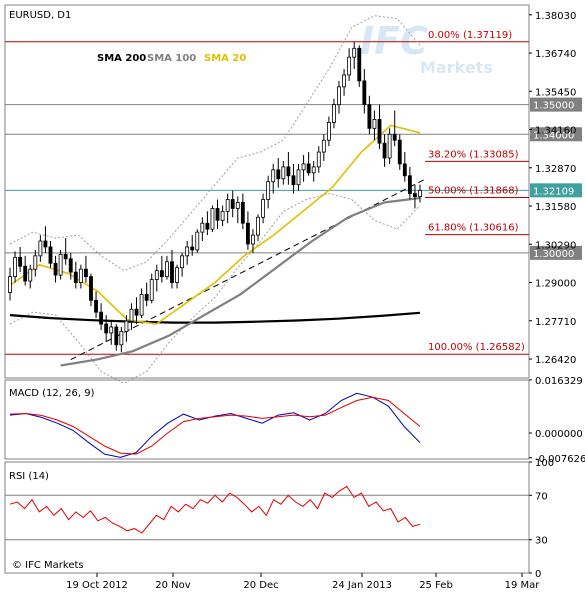 The image size is (585, 594). I want to click on credit-label: © IFC Markets, so click(48, 565).